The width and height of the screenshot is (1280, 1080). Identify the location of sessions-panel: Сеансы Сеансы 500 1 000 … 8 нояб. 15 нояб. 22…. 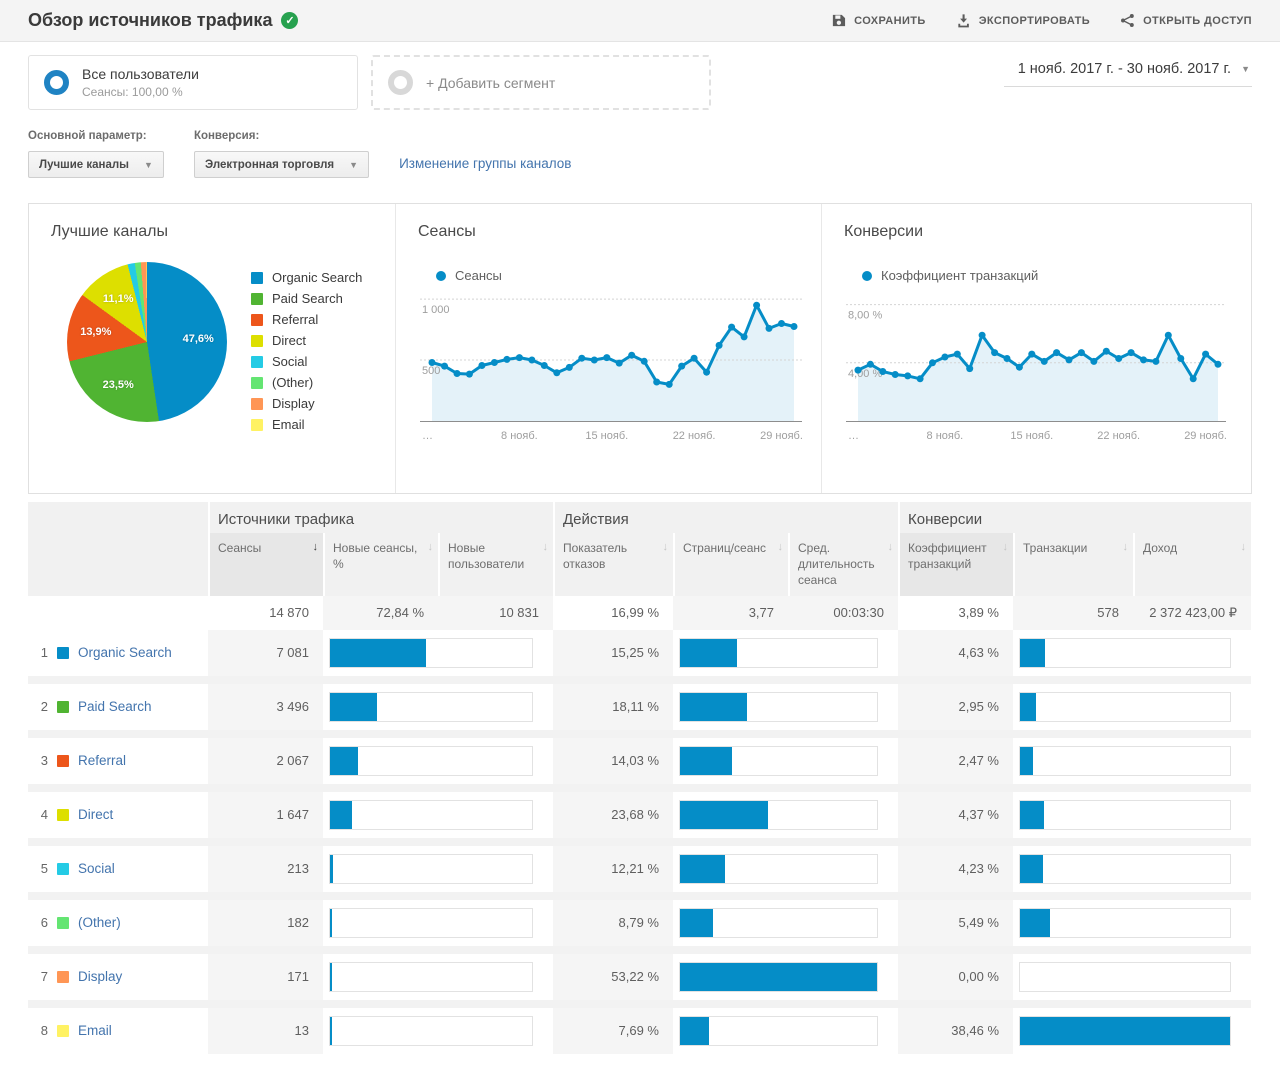
(608, 348).